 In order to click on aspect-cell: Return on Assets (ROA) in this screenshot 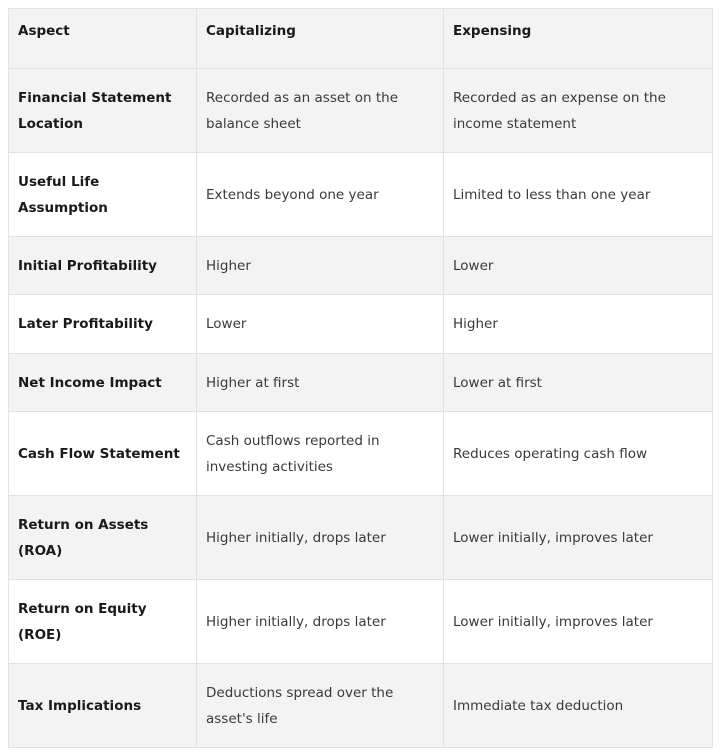, I will do `click(102, 537)`.